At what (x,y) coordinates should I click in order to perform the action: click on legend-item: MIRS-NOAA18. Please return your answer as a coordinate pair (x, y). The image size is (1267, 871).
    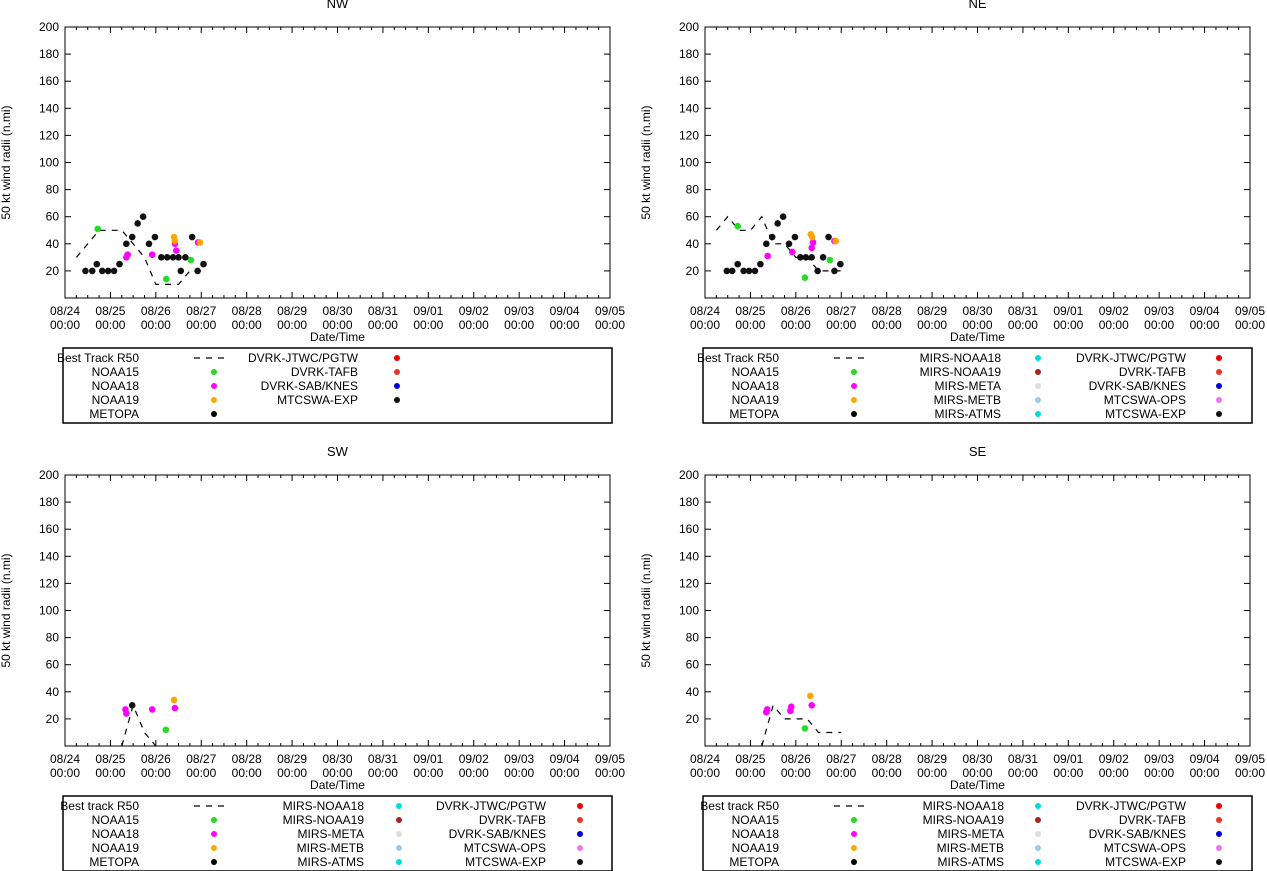
    Looking at the image, I should click on (982, 806).